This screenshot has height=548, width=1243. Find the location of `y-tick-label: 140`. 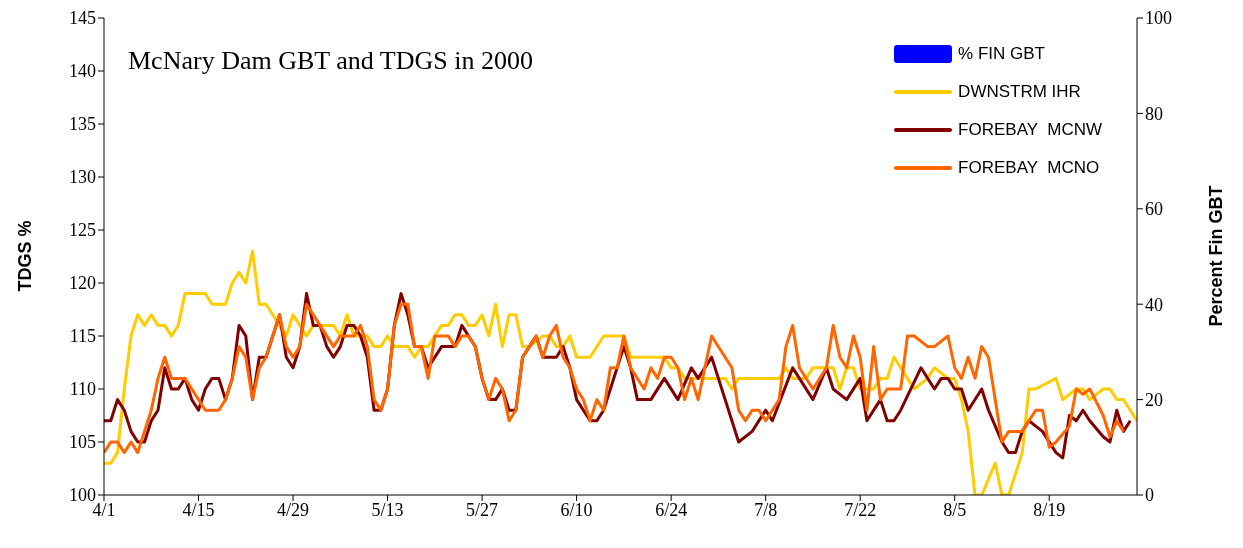

y-tick-label: 140 is located at coordinates (82, 71).